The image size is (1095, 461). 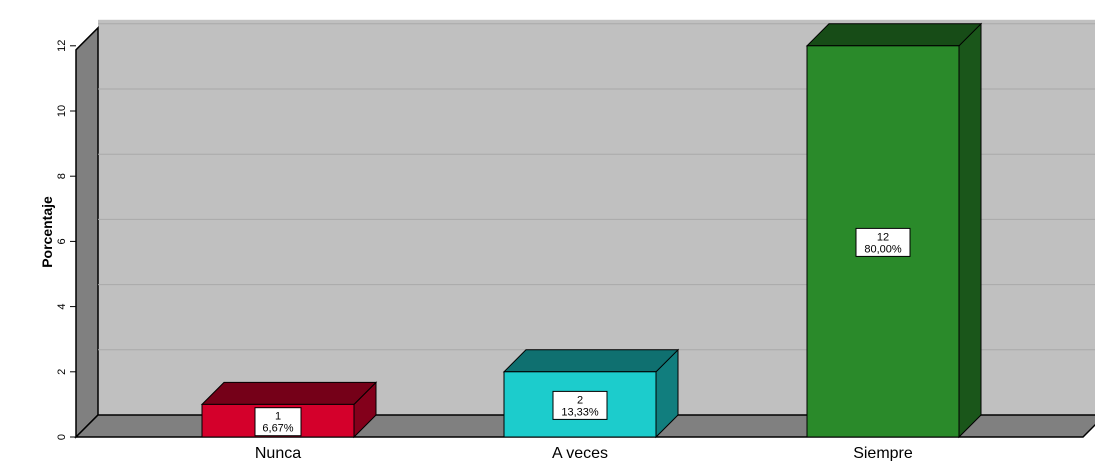 What do you see at coordinates (62, 372) in the screenshot?
I see `y-tick-label: 2` at bounding box center [62, 372].